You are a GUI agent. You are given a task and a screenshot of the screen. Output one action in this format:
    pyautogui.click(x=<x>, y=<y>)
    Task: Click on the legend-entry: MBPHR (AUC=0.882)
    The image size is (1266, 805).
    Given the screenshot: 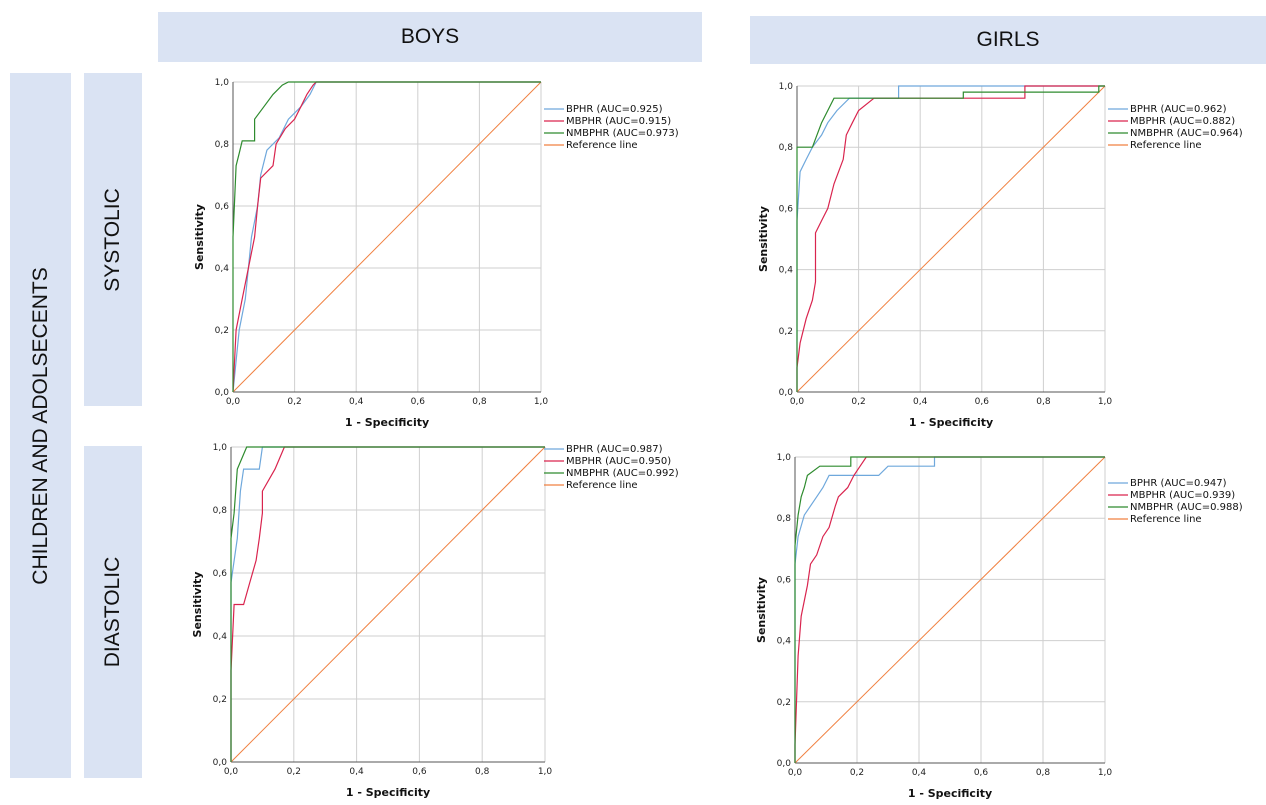 What is the action you would take?
    pyautogui.click(x=1182, y=121)
    